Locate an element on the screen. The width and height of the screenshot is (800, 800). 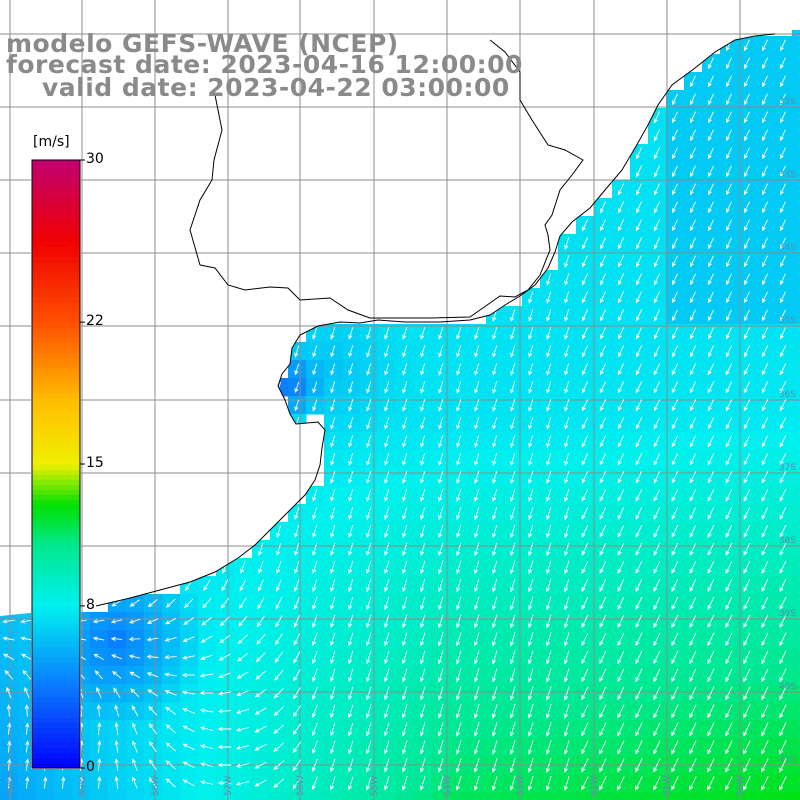
longitude-label: 55W is located at coordinates (375, 786).